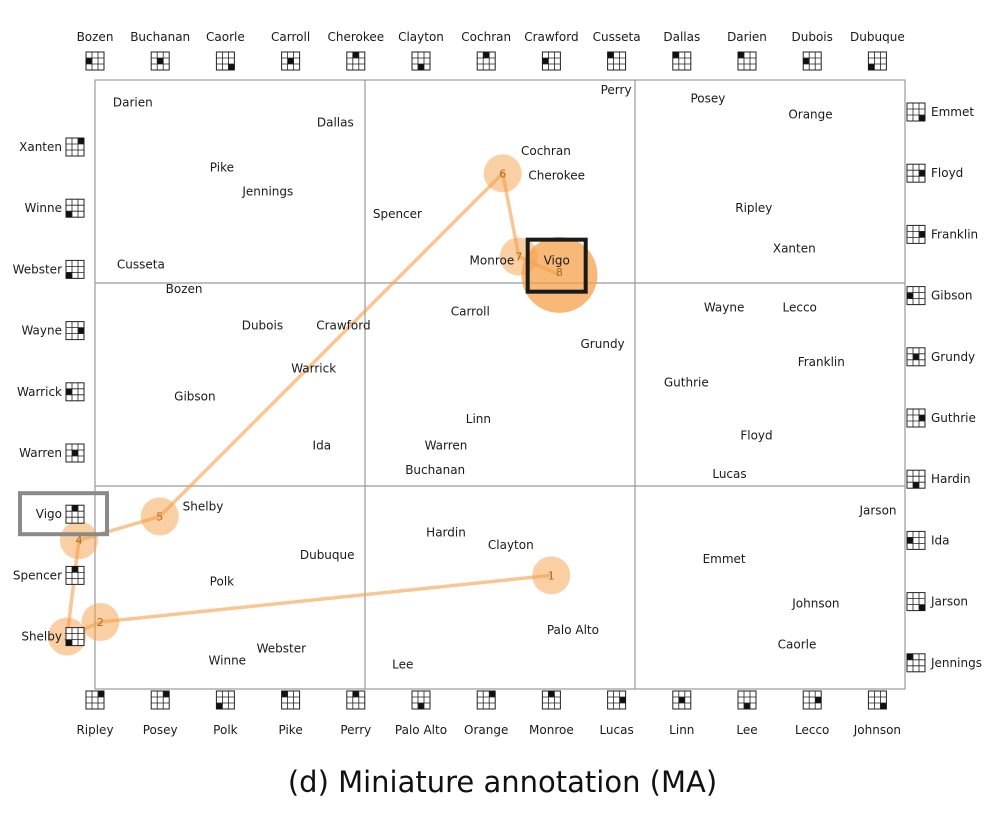 This screenshot has width=1005, height=837. I want to click on location-label: Cochran, so click(546, 151).